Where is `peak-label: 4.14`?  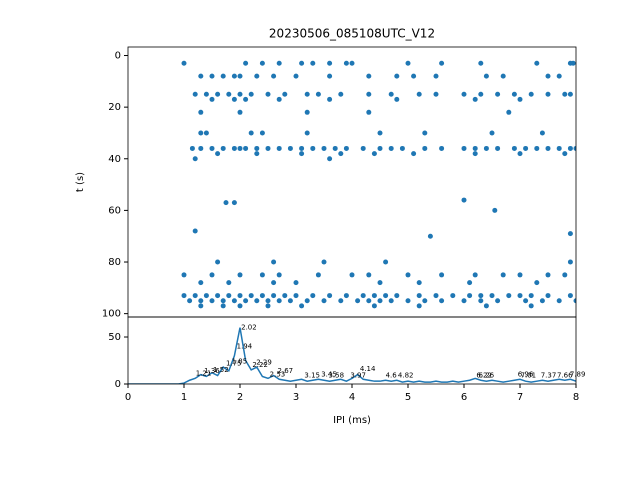 peak-label: 4.14 is located at coordinates (368, 369).